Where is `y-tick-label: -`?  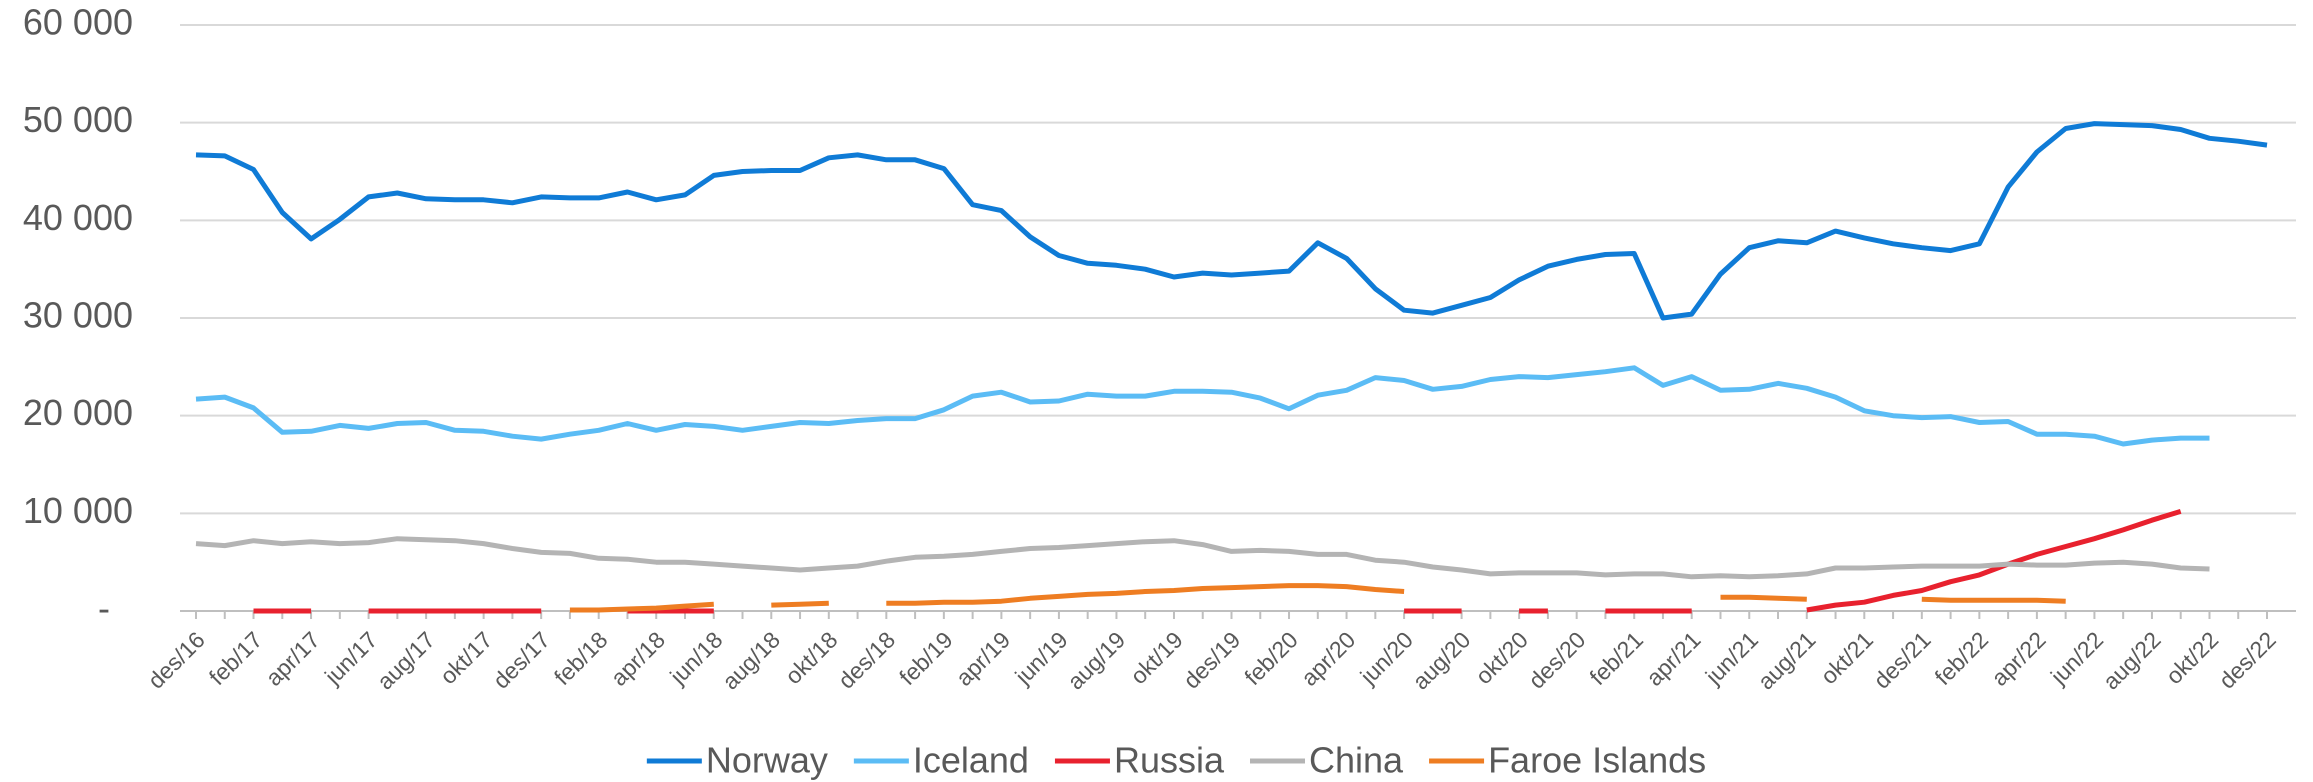
y-tick-label: - is located at coordinates (104, 608).